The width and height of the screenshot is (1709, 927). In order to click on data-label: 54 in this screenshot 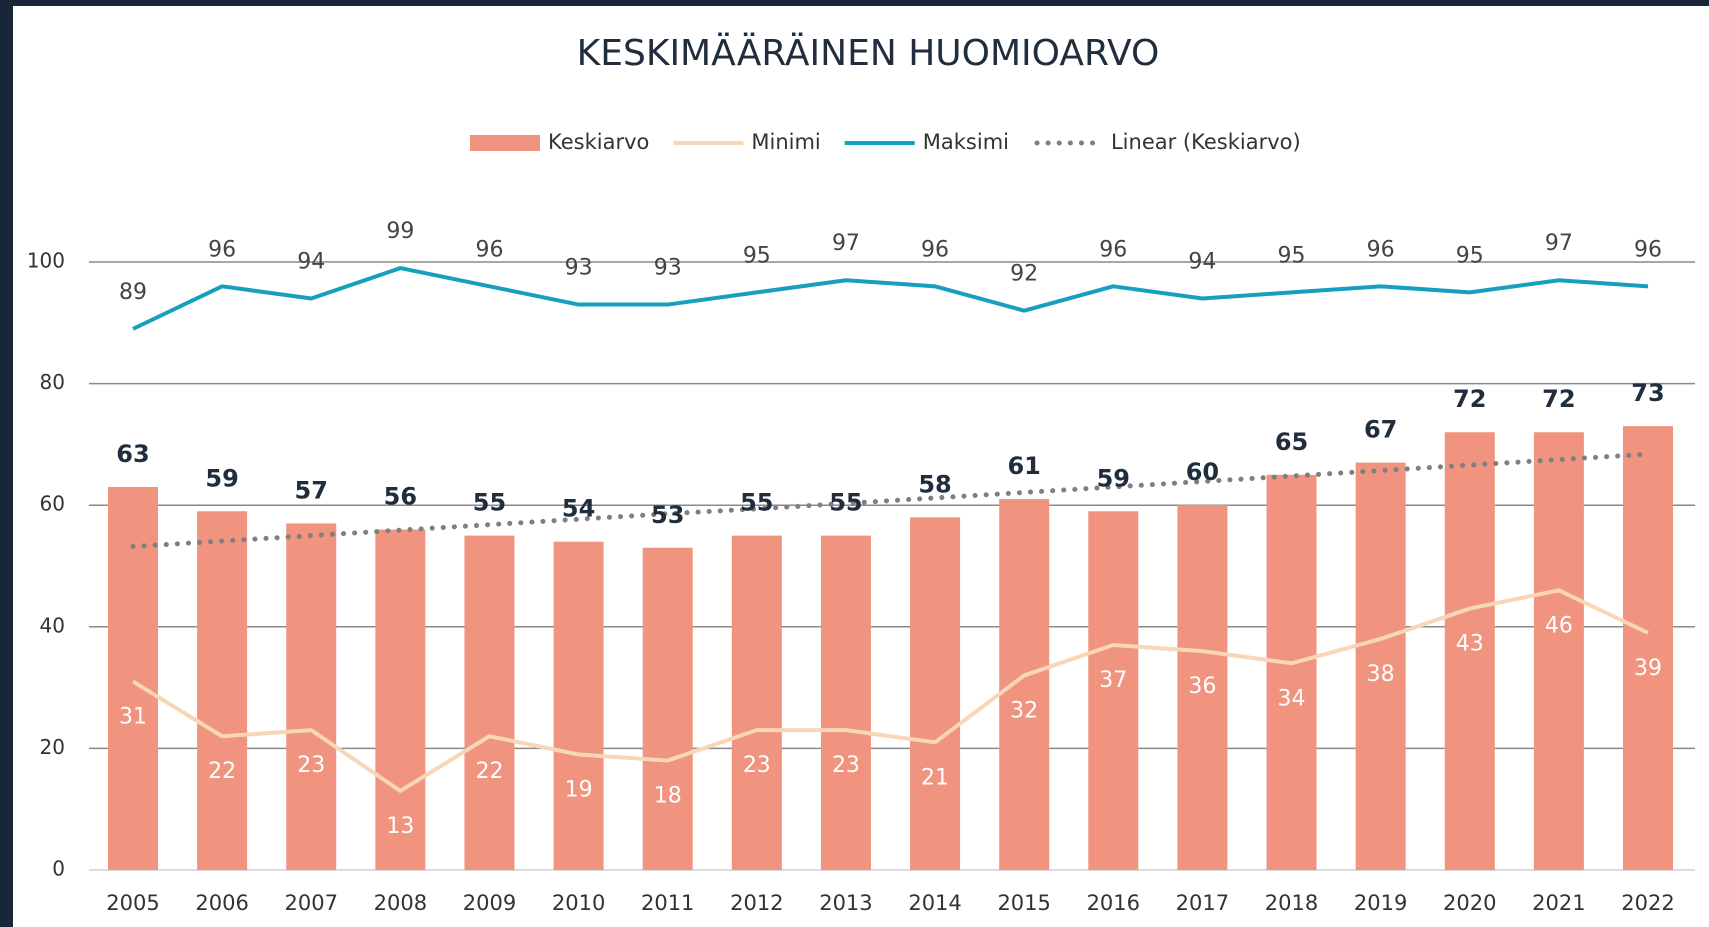, I will do `click(578, 509)`.